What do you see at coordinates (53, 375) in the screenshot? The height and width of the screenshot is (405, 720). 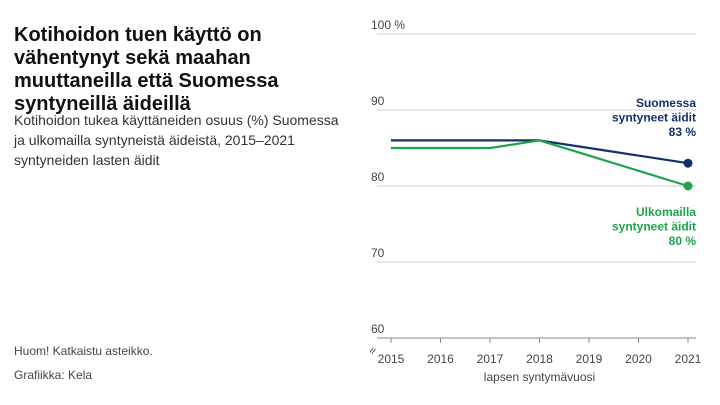 I see `source-credit: Grafiikka: Kela` at bounding box center [53, 375].